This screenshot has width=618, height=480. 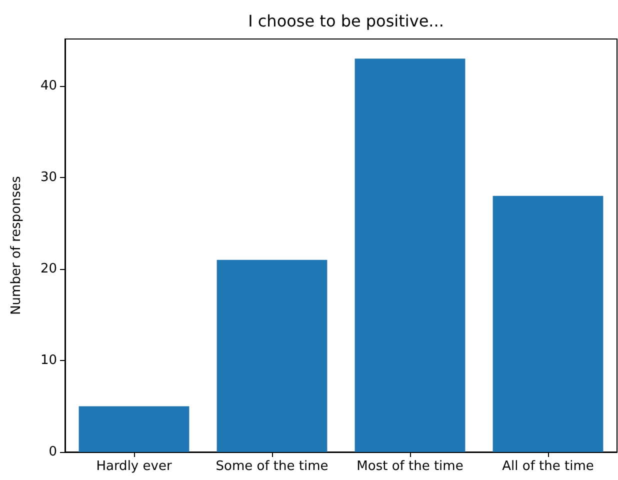 What do you see at coordinates (16, 245) in the screenshot?
I see `y-axis-title: Number of responses` at bounding box center [16, 245].